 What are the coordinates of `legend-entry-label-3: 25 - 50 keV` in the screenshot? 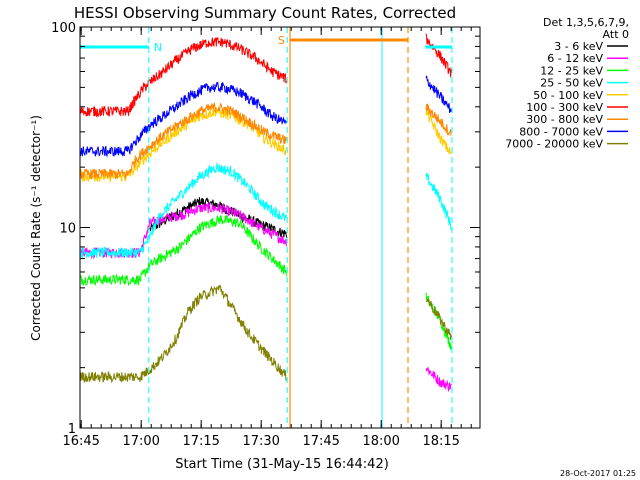 It's located at (571, 83).